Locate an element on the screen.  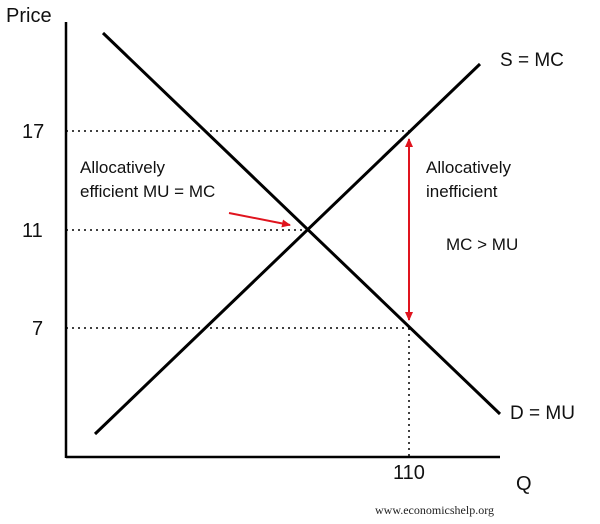
supply-curve-label: S = MC is located at coordinates (532, 60).